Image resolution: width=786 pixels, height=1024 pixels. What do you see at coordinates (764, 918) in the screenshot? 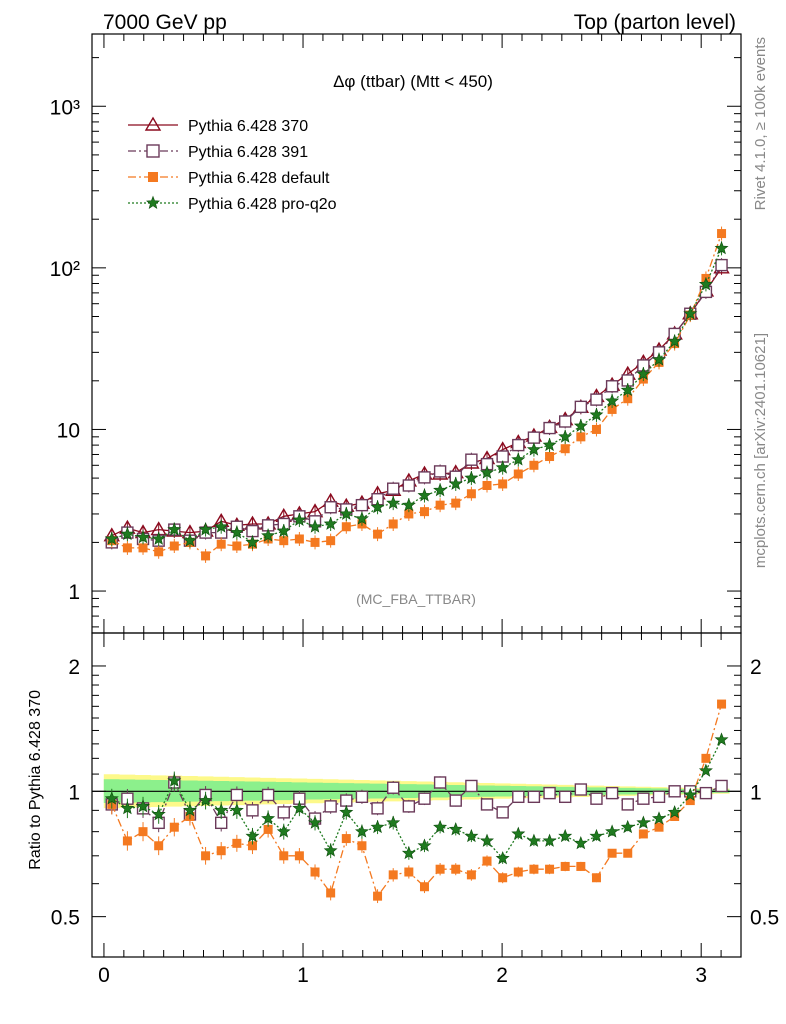
I see `ratio-tick-label-right: 0.5` at bounding box center [764, 918].